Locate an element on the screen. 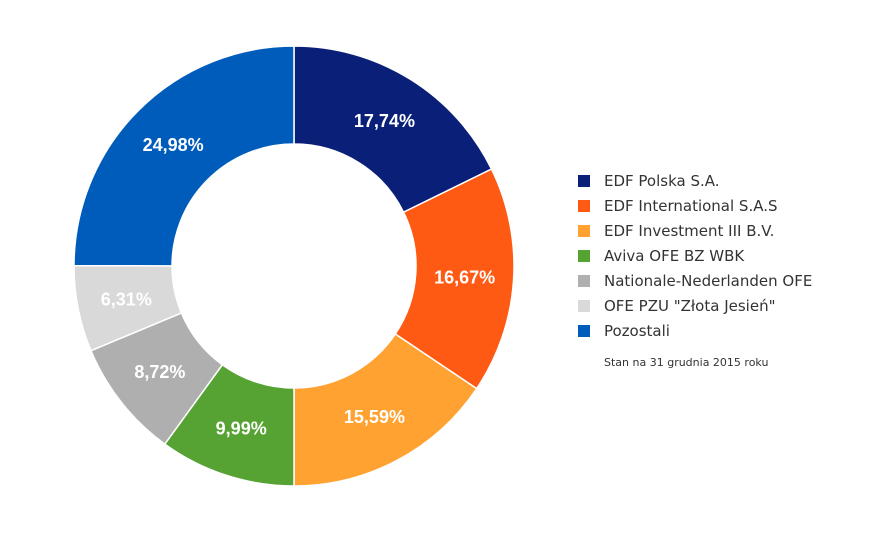  legend-item: EDF Investment III B.V. is located at coordinates (695, 230).